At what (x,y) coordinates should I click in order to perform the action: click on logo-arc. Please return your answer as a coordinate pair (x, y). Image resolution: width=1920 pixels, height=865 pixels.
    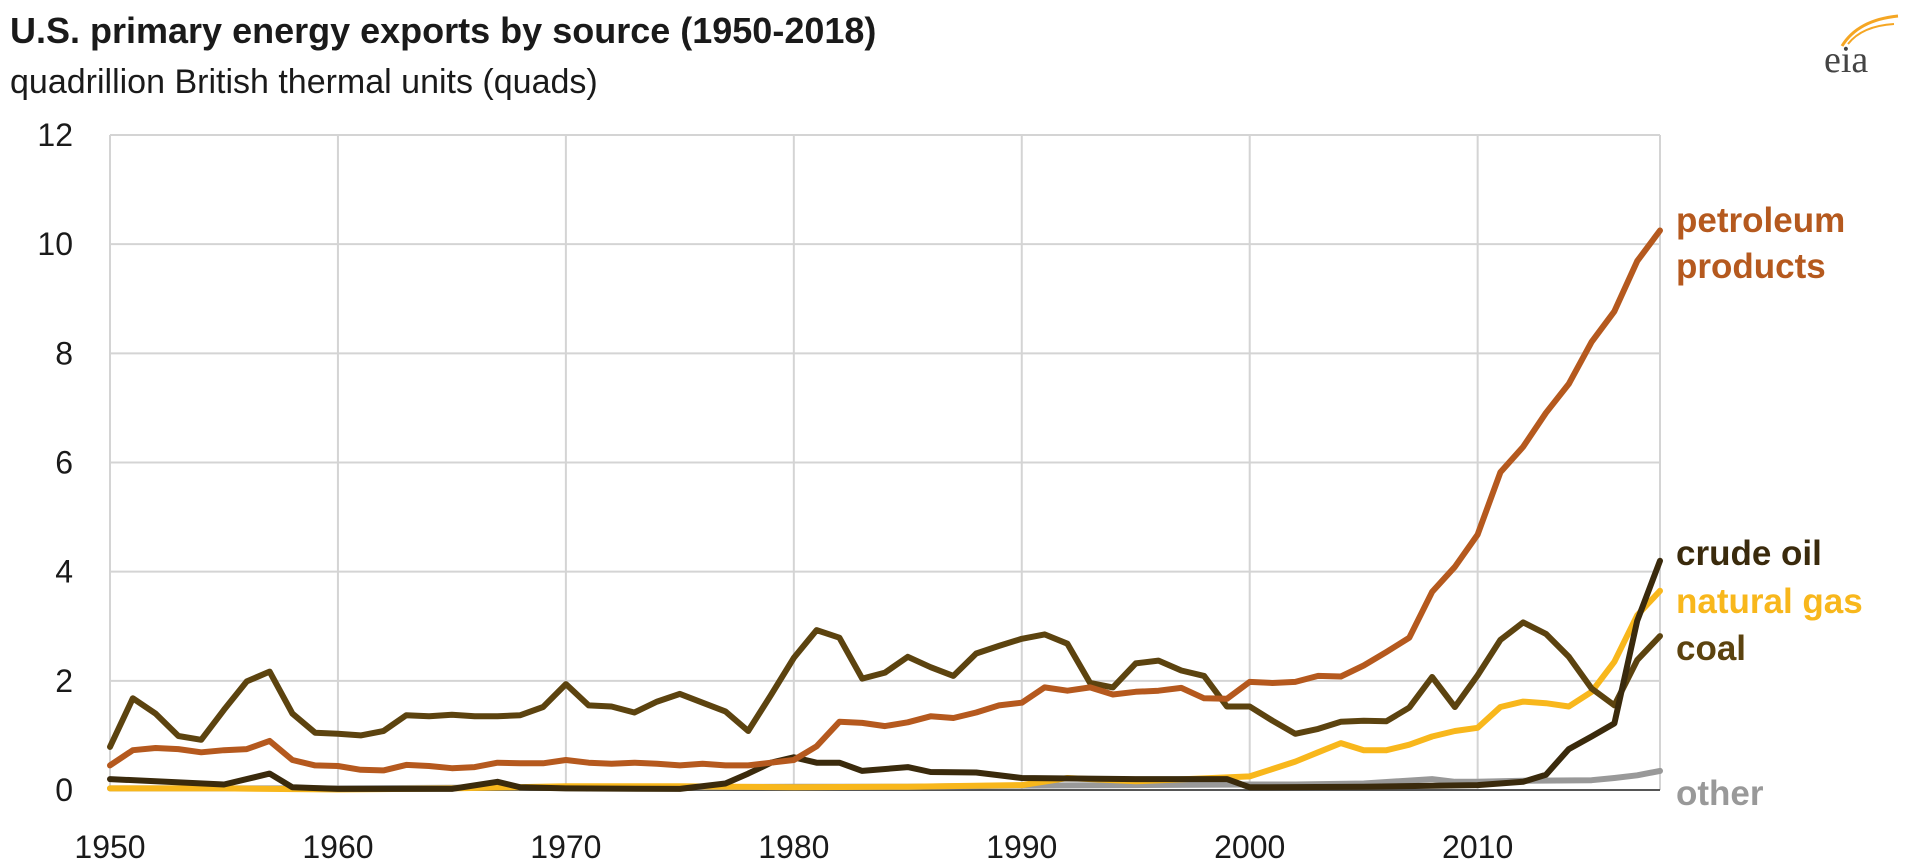
    Looking at the image, I should click on (1869, 30).